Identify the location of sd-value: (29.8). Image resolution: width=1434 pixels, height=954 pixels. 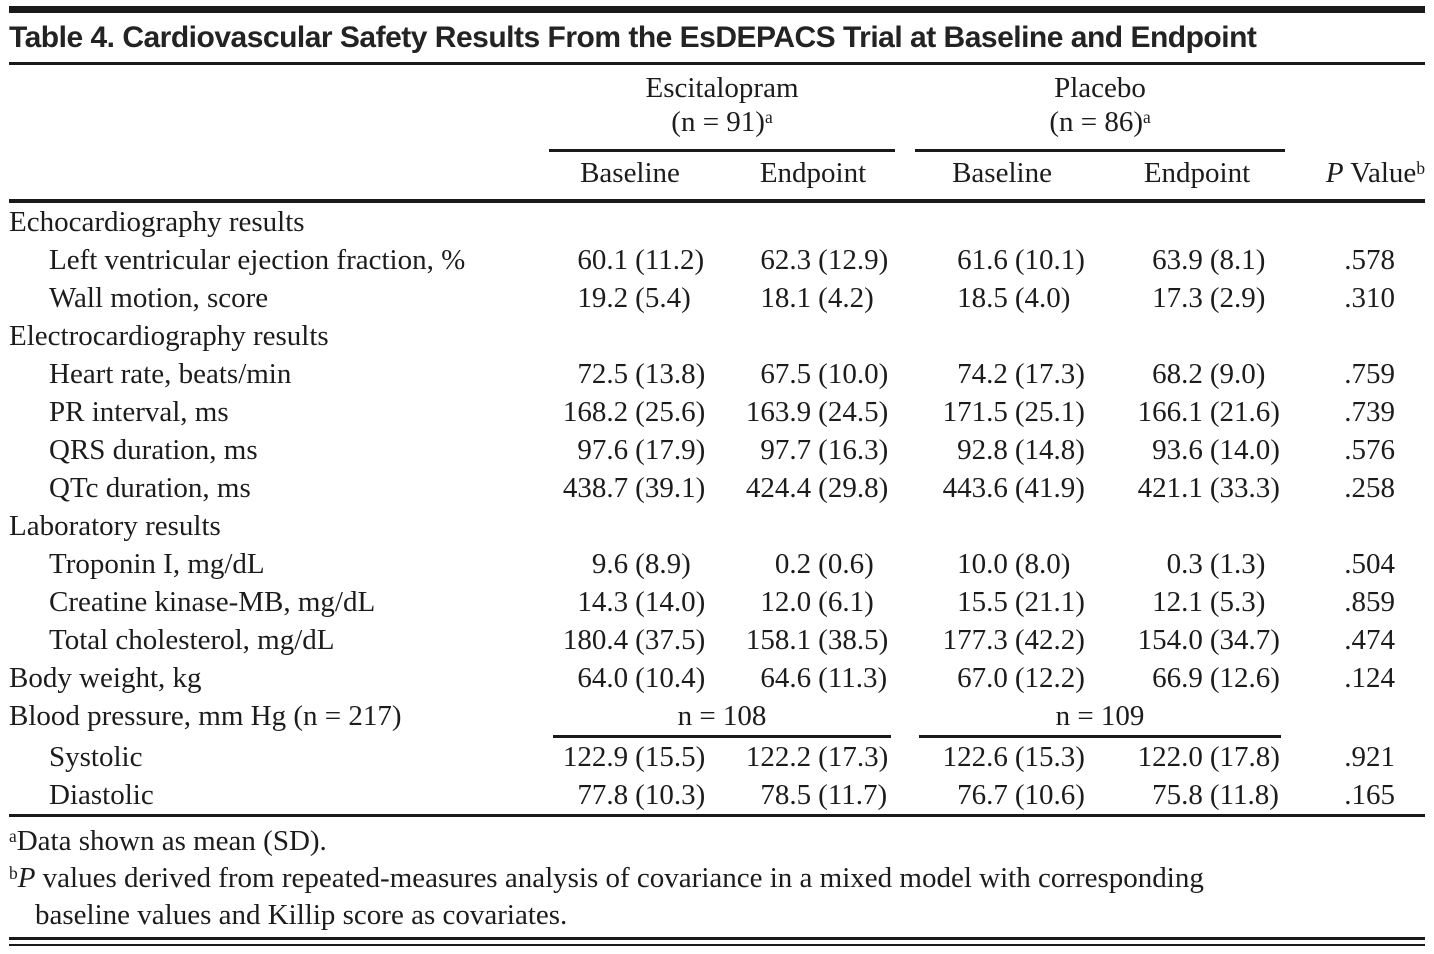
(853, 488).